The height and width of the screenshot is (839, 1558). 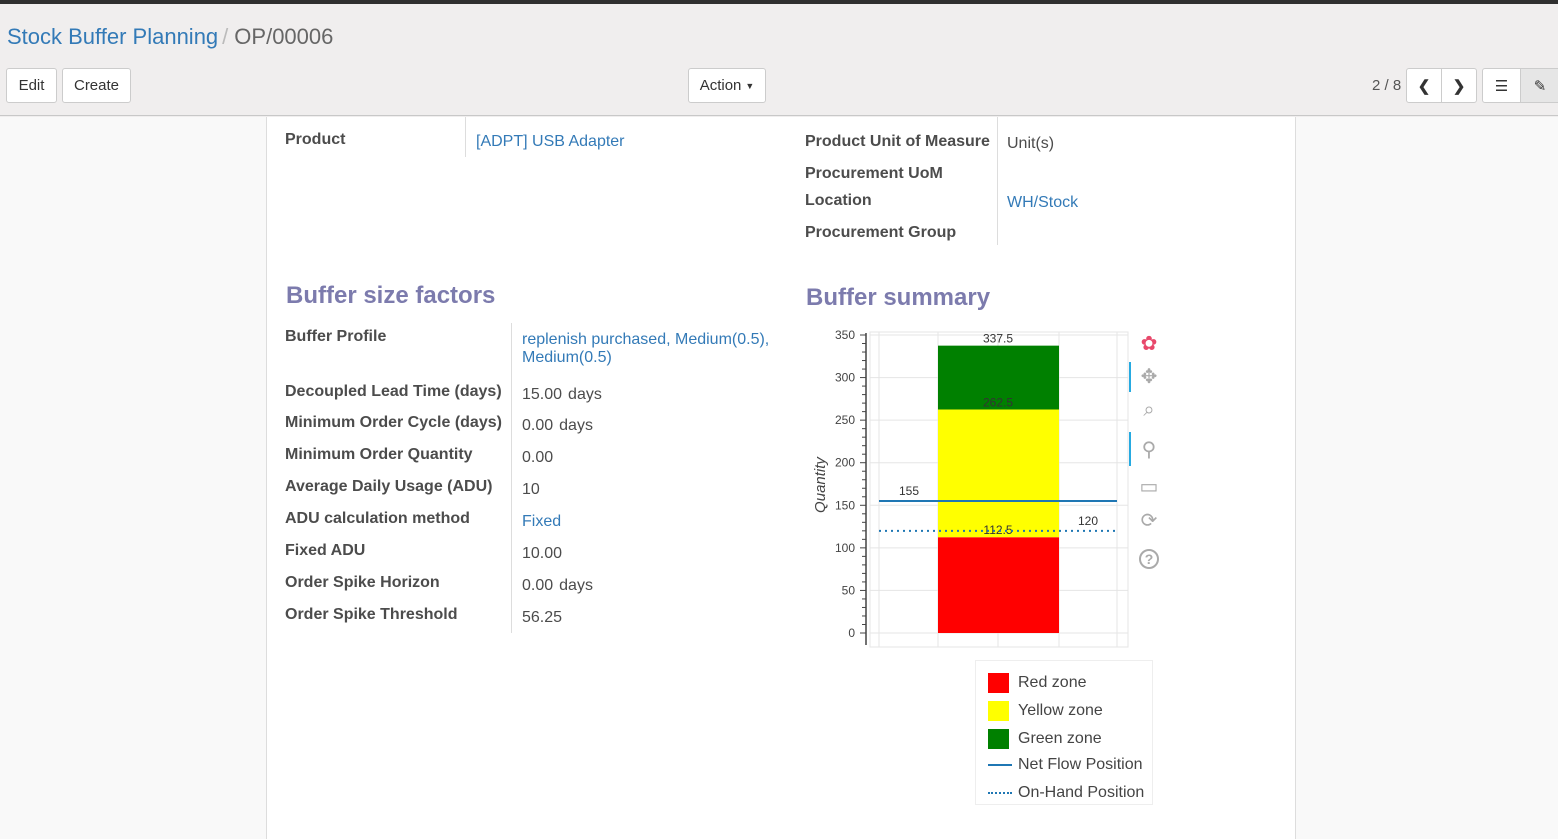 I want to click on factor-value: 10, so click(x=531, y=490).